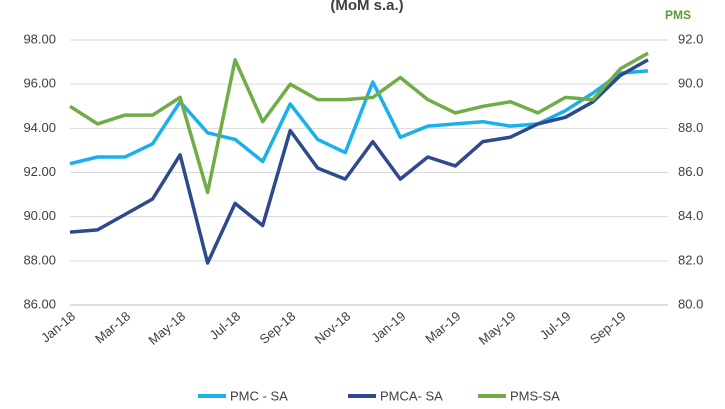 This screenshot has width=725, height=409. Describe the element at coordinates (678, 15) in the screenshot. I see `y2-axis-label: PMS` at that location.